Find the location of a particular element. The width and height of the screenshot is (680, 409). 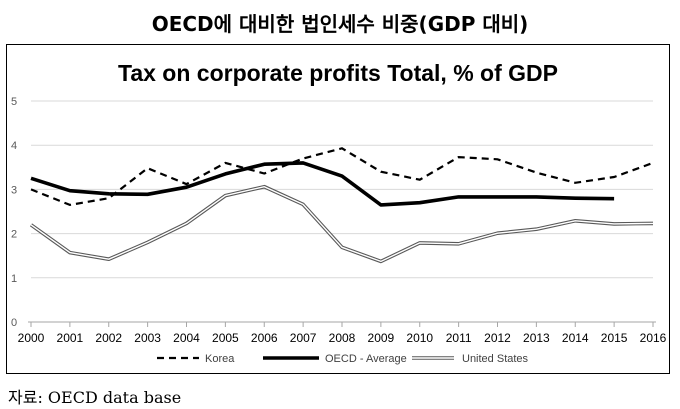

series-line-oecd-average is located at coordinates (322, 184).